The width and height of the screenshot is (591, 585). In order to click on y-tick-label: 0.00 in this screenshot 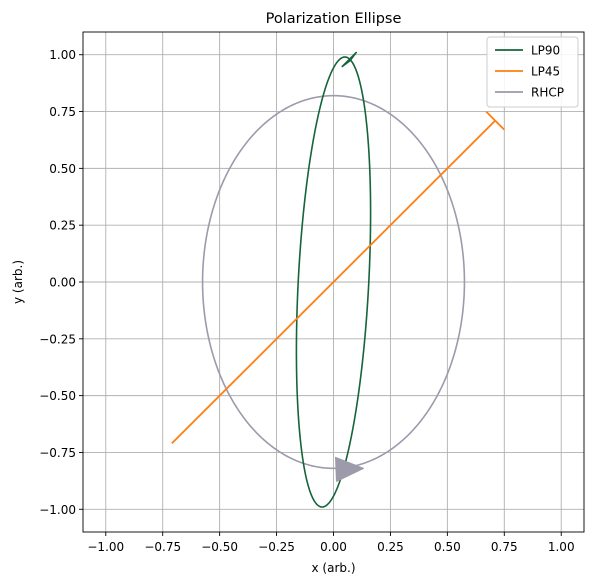, I will do `click(62, 283)`.